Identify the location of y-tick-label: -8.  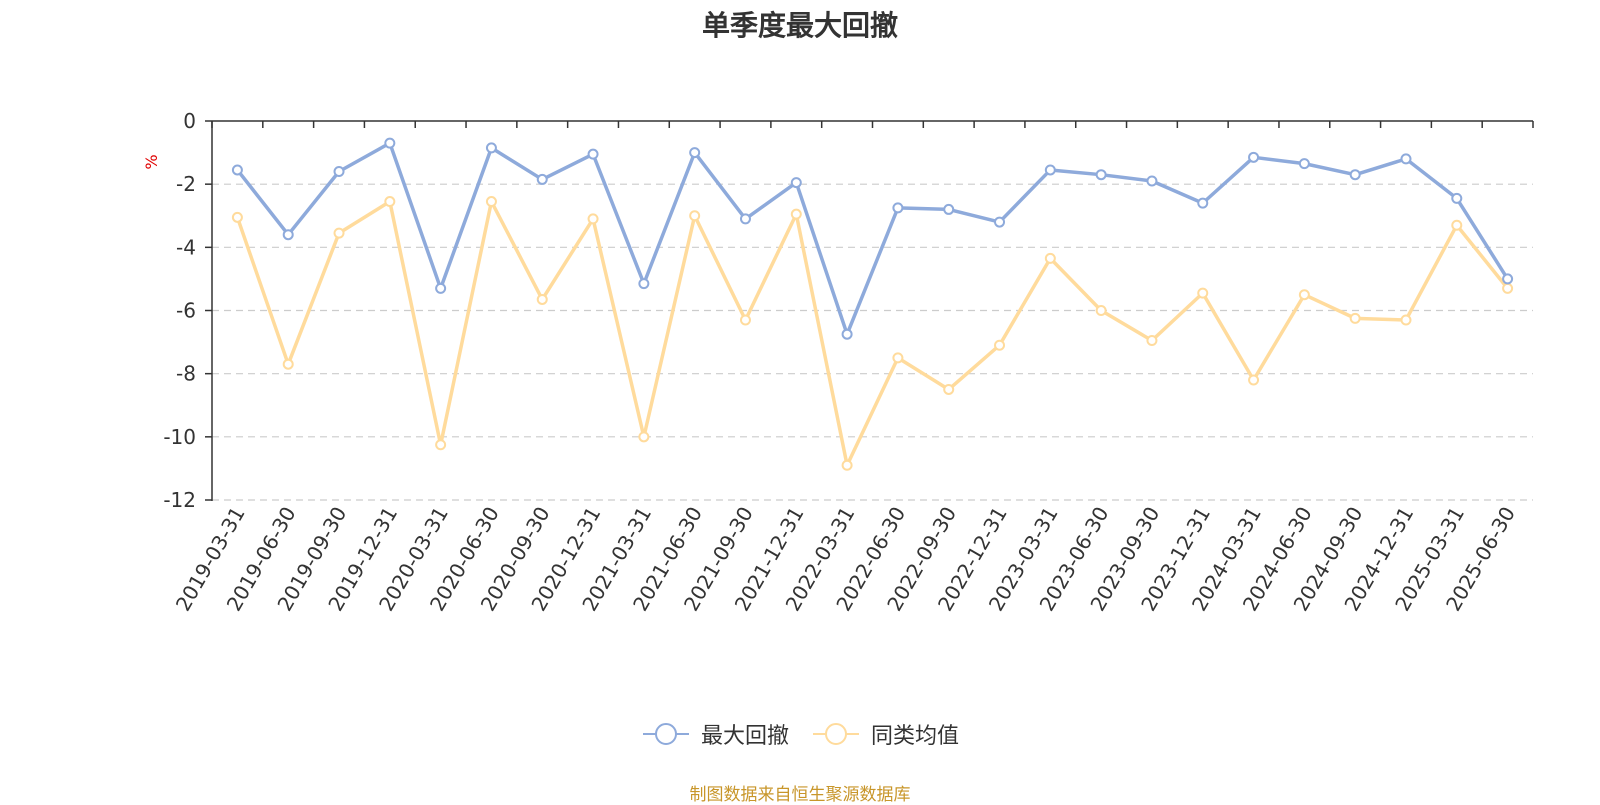
(186, 374).